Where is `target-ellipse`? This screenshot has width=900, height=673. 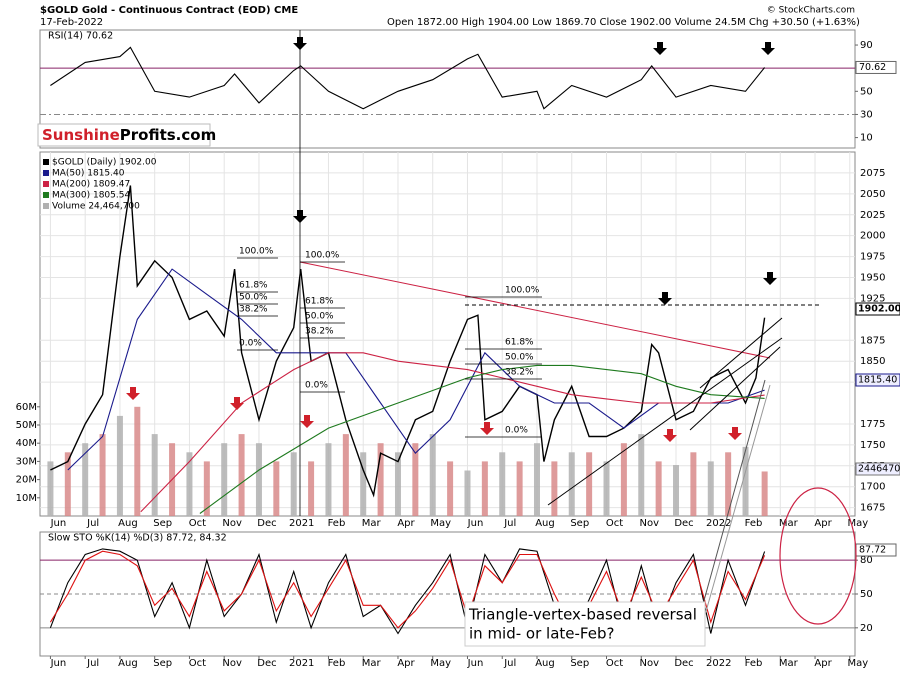
target-ellipse is located at coordinates (818, 556).